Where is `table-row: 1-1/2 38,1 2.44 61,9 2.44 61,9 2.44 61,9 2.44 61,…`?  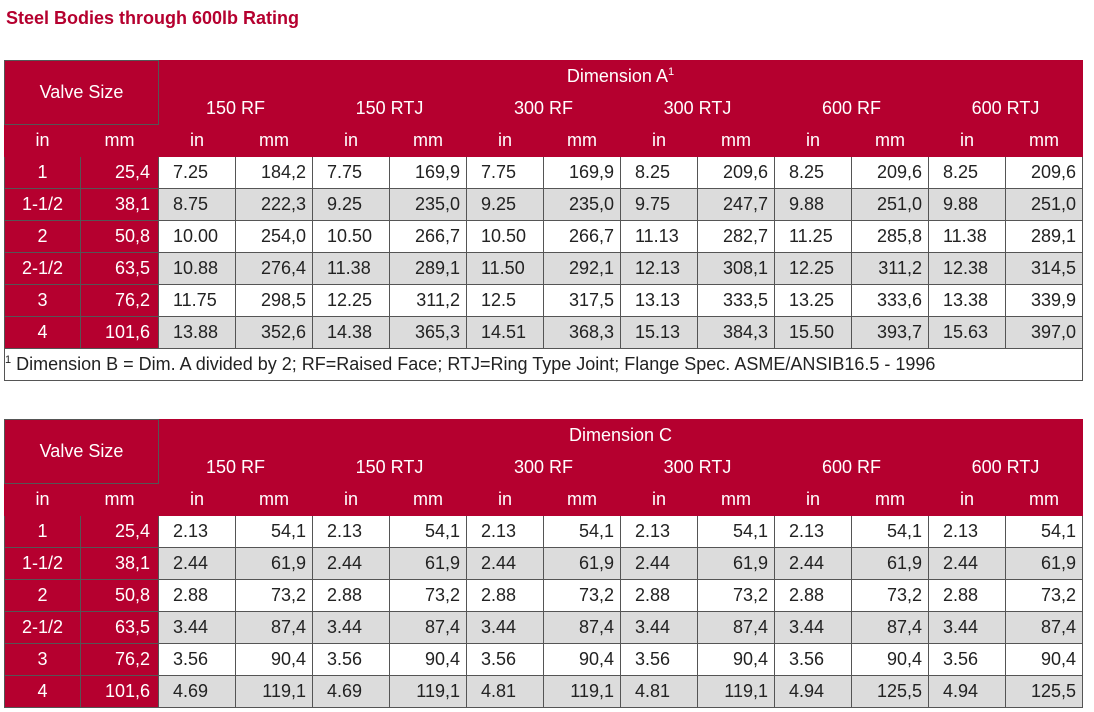 table-row: 1-1/2 38,1 2.44 61,9 2.44 61,9 2.44 61,9 2.44 61,… is located at coordinates (543, 563).